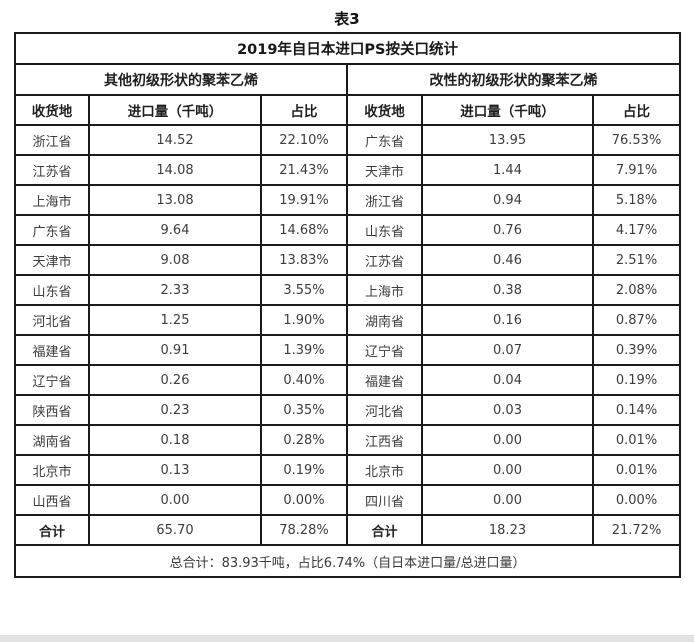 This screenshot has width=694, height=642. Describe the element at coordinates (304, 350) in the screenshot. I see `share-cell: 1.39%` at that location.